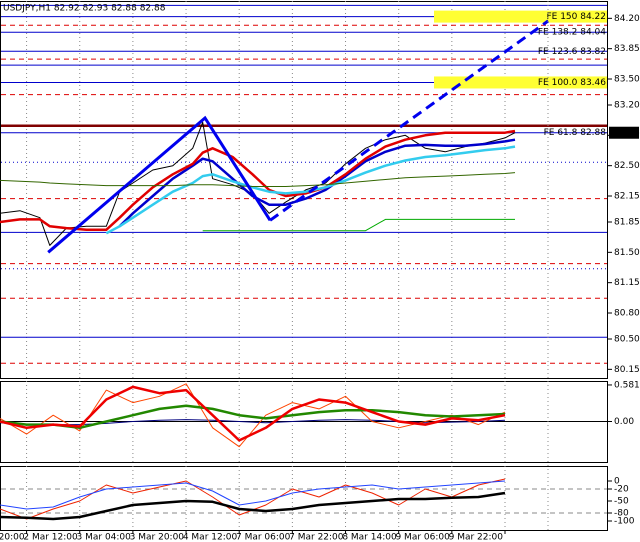  I want to click on y-tick-label: -80, so click(621, 514).